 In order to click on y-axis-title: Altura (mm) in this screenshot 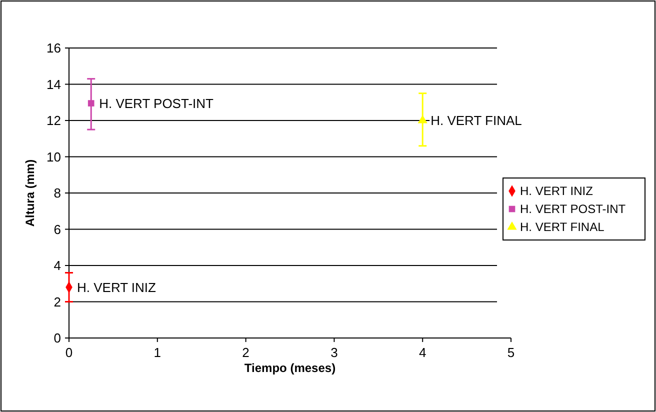, I will do `click(30, 193)`.